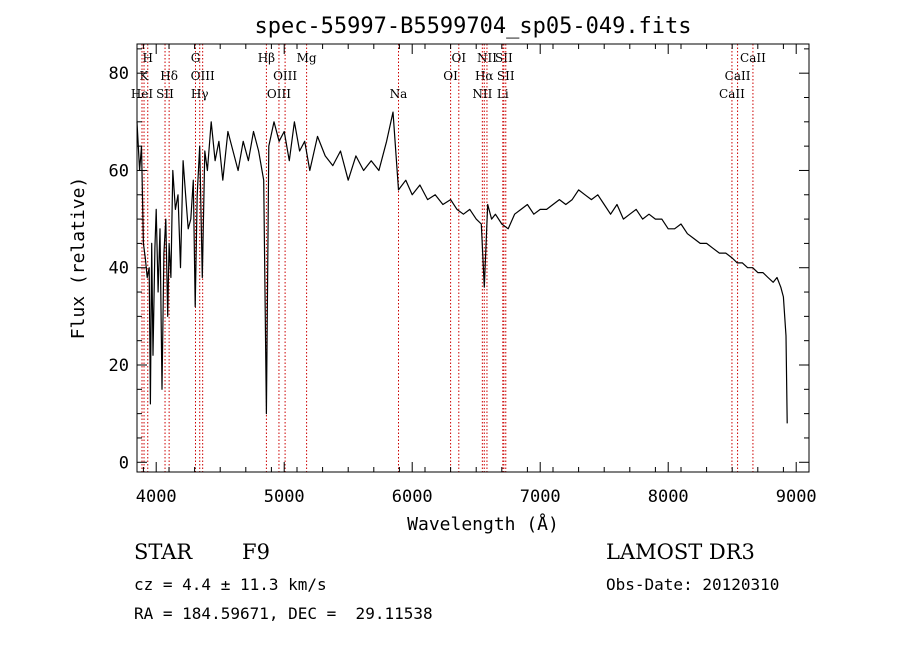  What do you see at coordinates (119, 269) in the screenshot?
I see `y-tick-label: 40` at bounding box center [119, 269].